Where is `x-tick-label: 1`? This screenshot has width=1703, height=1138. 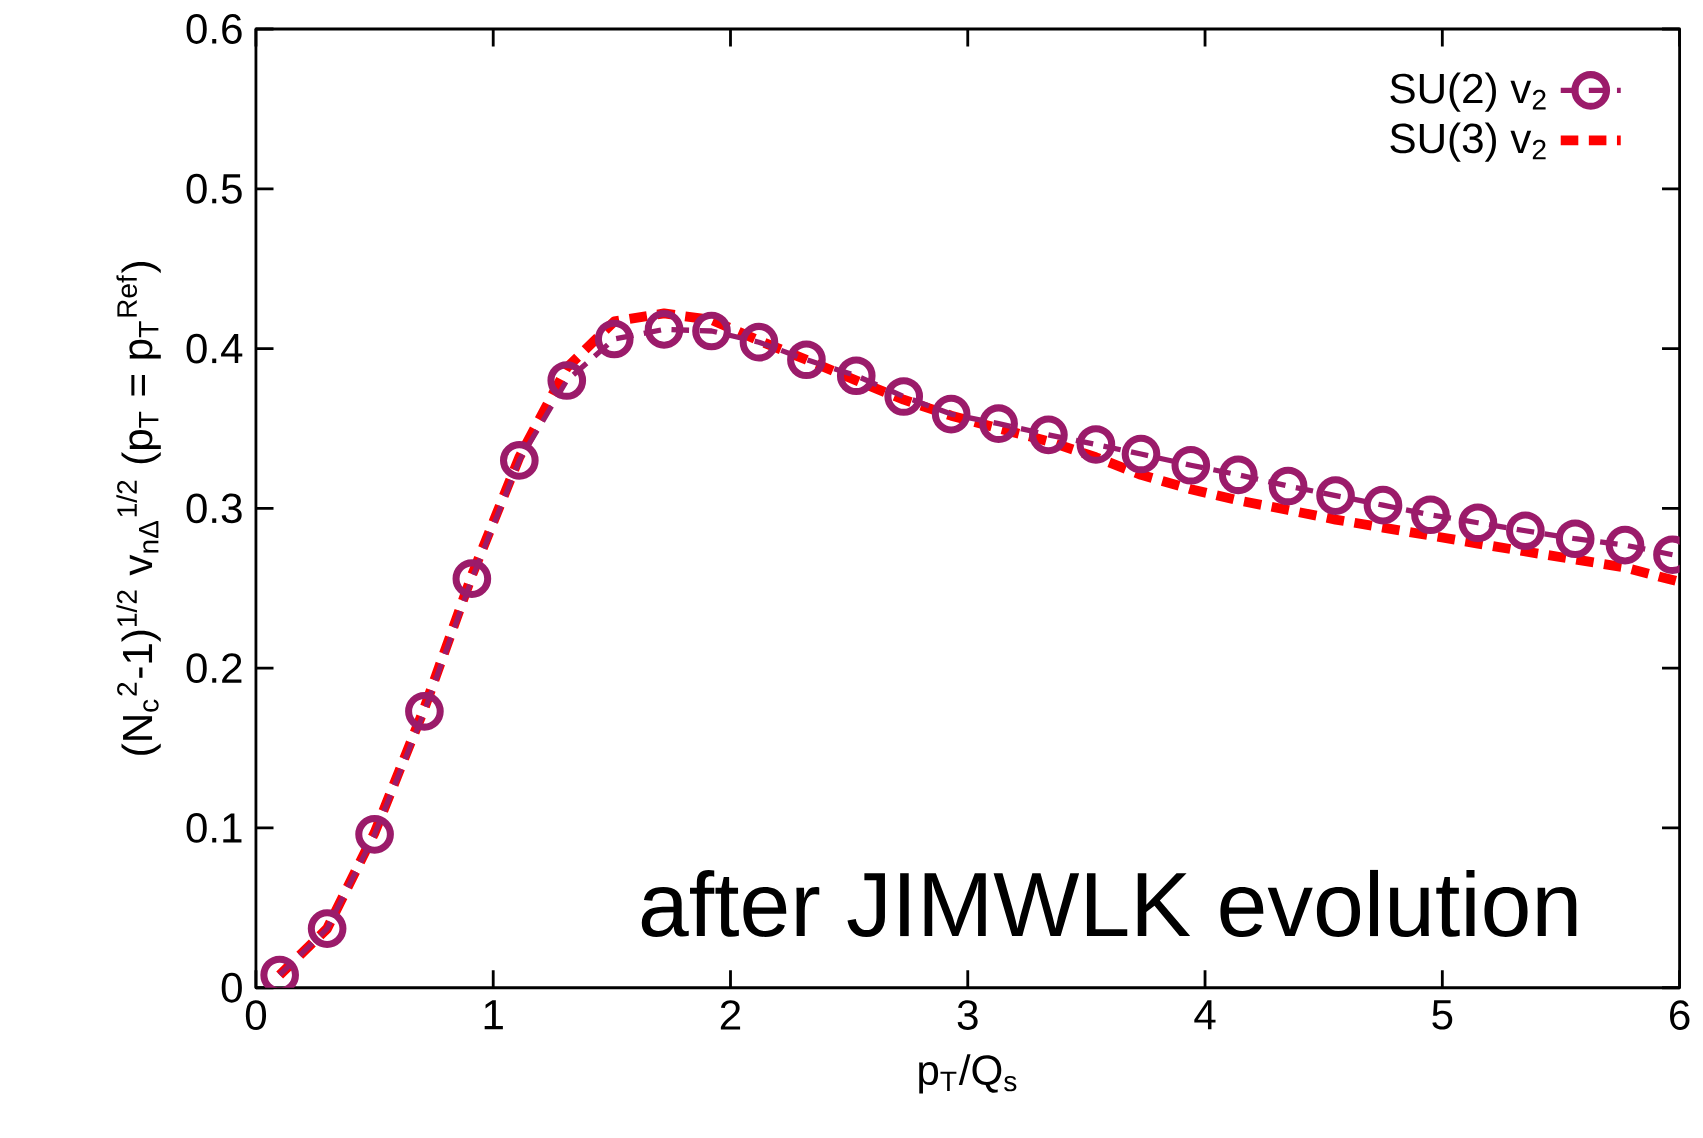 x-tick-label: 1 is located at coordinates (493, 1015).